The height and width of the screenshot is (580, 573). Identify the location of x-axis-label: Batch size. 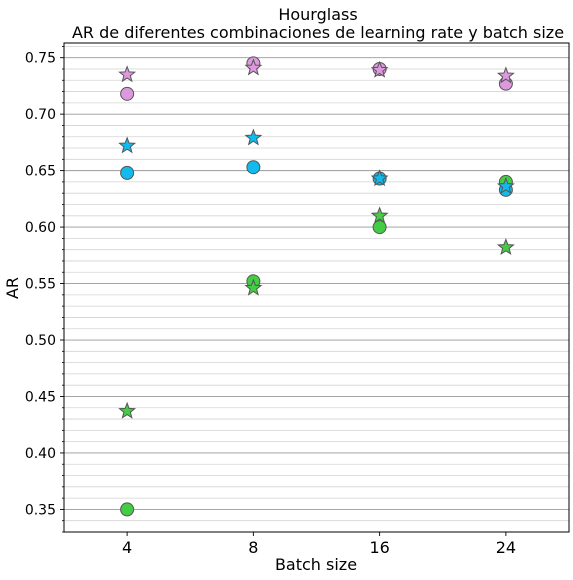
(316, 564).